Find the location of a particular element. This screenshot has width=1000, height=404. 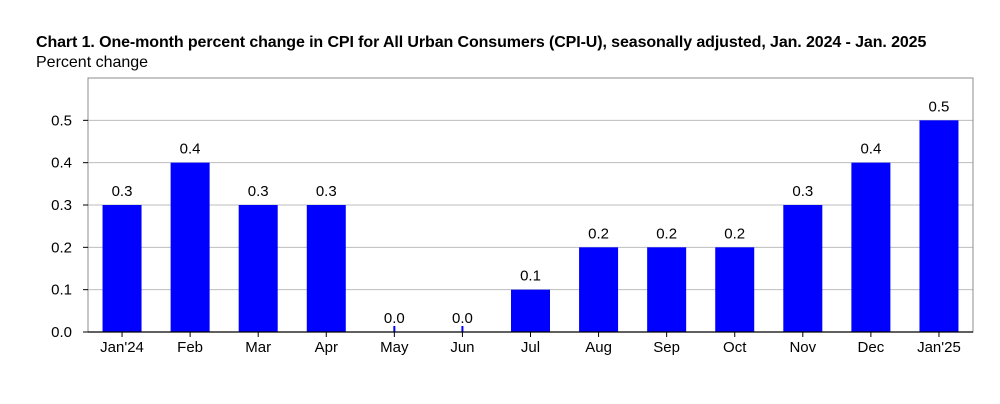

x-tick-label: May is located at coordinates (394, 347).